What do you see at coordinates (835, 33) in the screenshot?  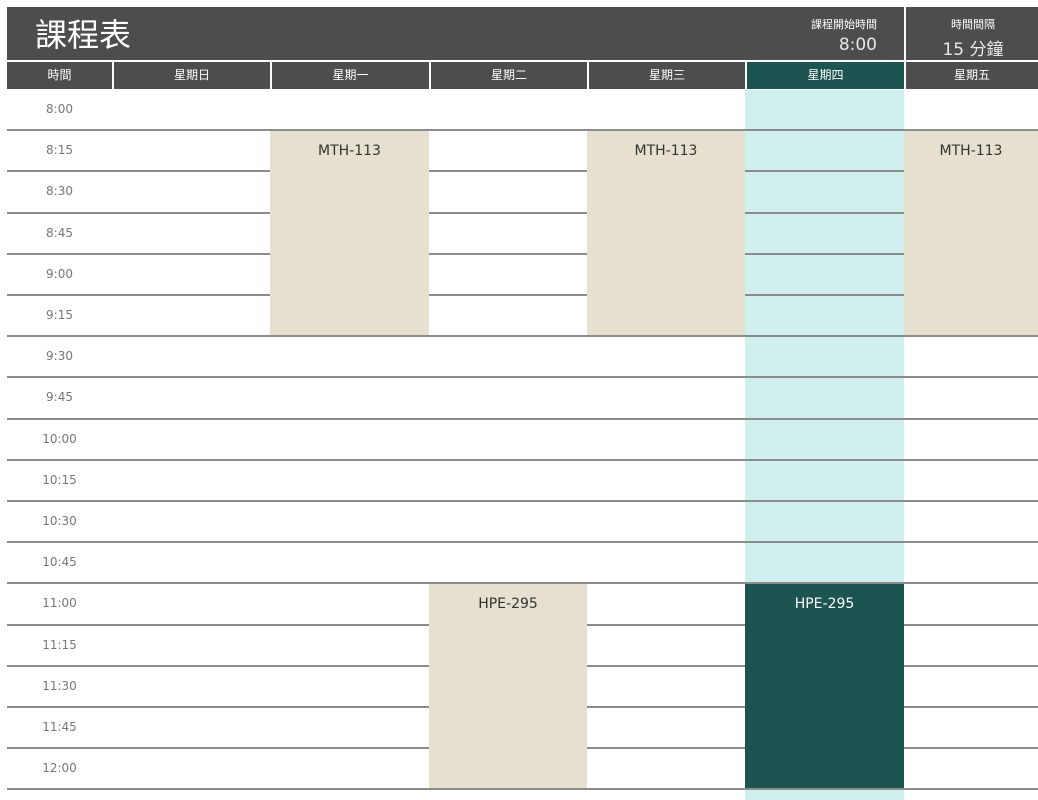 I see `start-time-cell: 課程開始時間 8:00` at bounding box center [835, 33].